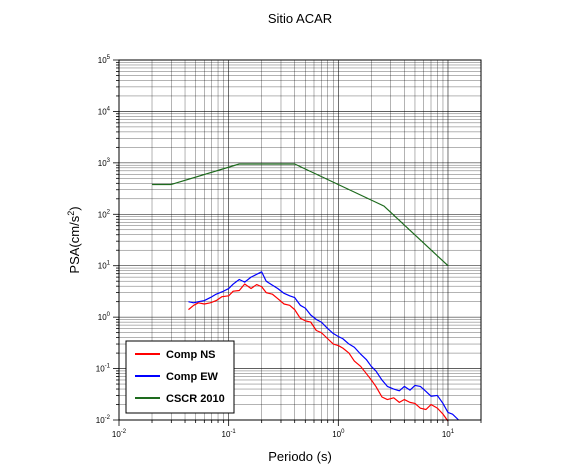 This screenshot has width=586, height=475. Describe the element at coordinates (109, 58) in the screenshot. I see `y-tick-label-exponent: 5` at that location.